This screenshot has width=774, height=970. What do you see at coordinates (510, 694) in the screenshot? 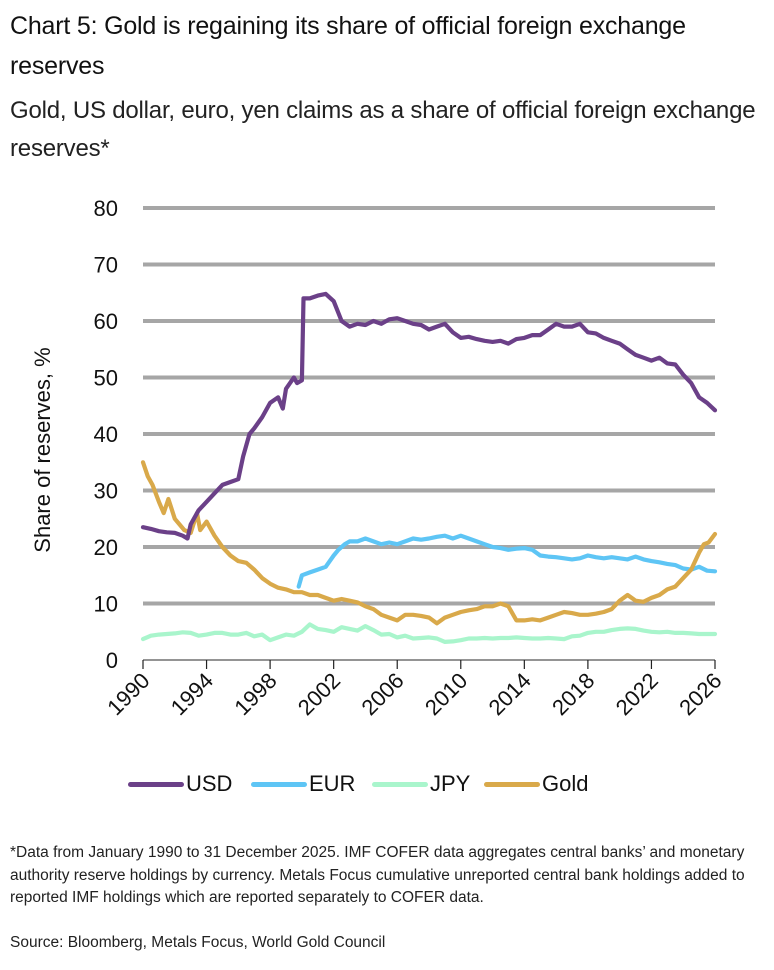
I see `x-tick-label: 2014` at bounding box center [510, 694].